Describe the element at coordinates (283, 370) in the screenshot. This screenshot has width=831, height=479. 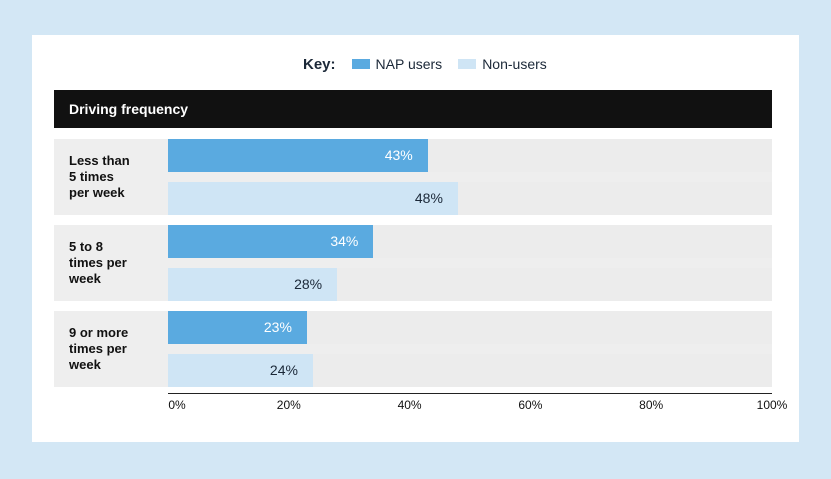
I see `bar-value-label: 24%` at that location.